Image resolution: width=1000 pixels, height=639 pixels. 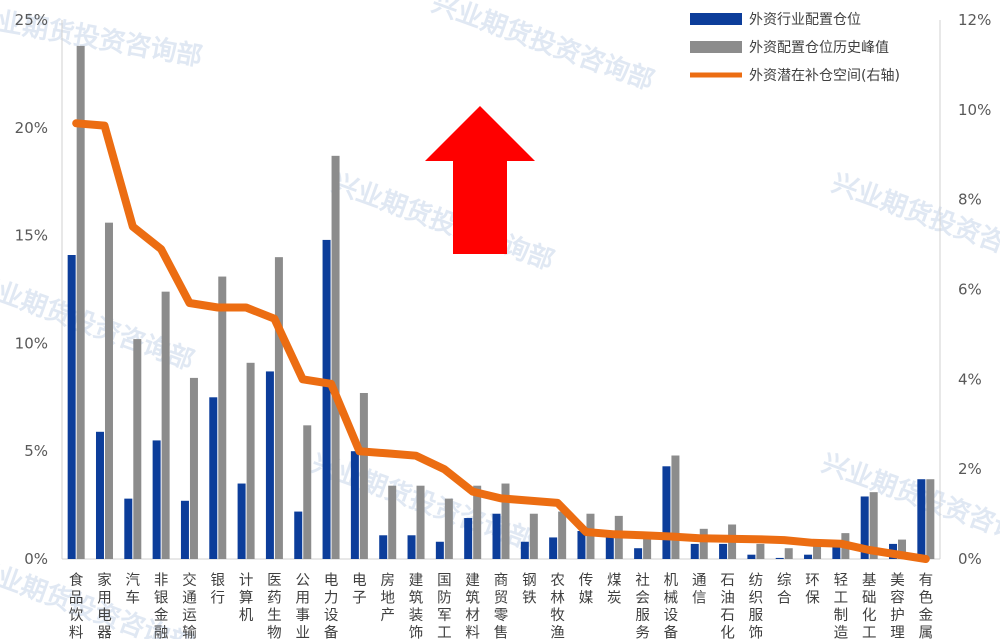 What do you see at coordinates (671, 605) in the screenshot?
I see `category-label: 机械设备` at bounding box center [671, 605].